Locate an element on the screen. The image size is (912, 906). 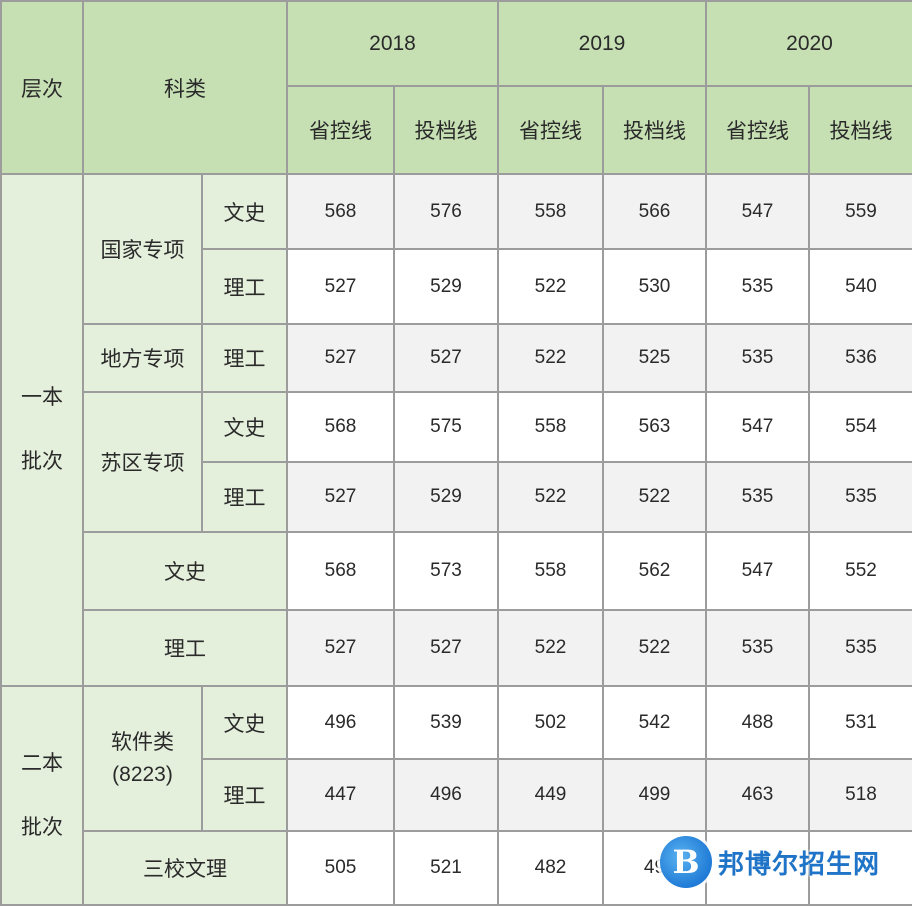
table-cell: 488 is located at coordinates (757, 722).